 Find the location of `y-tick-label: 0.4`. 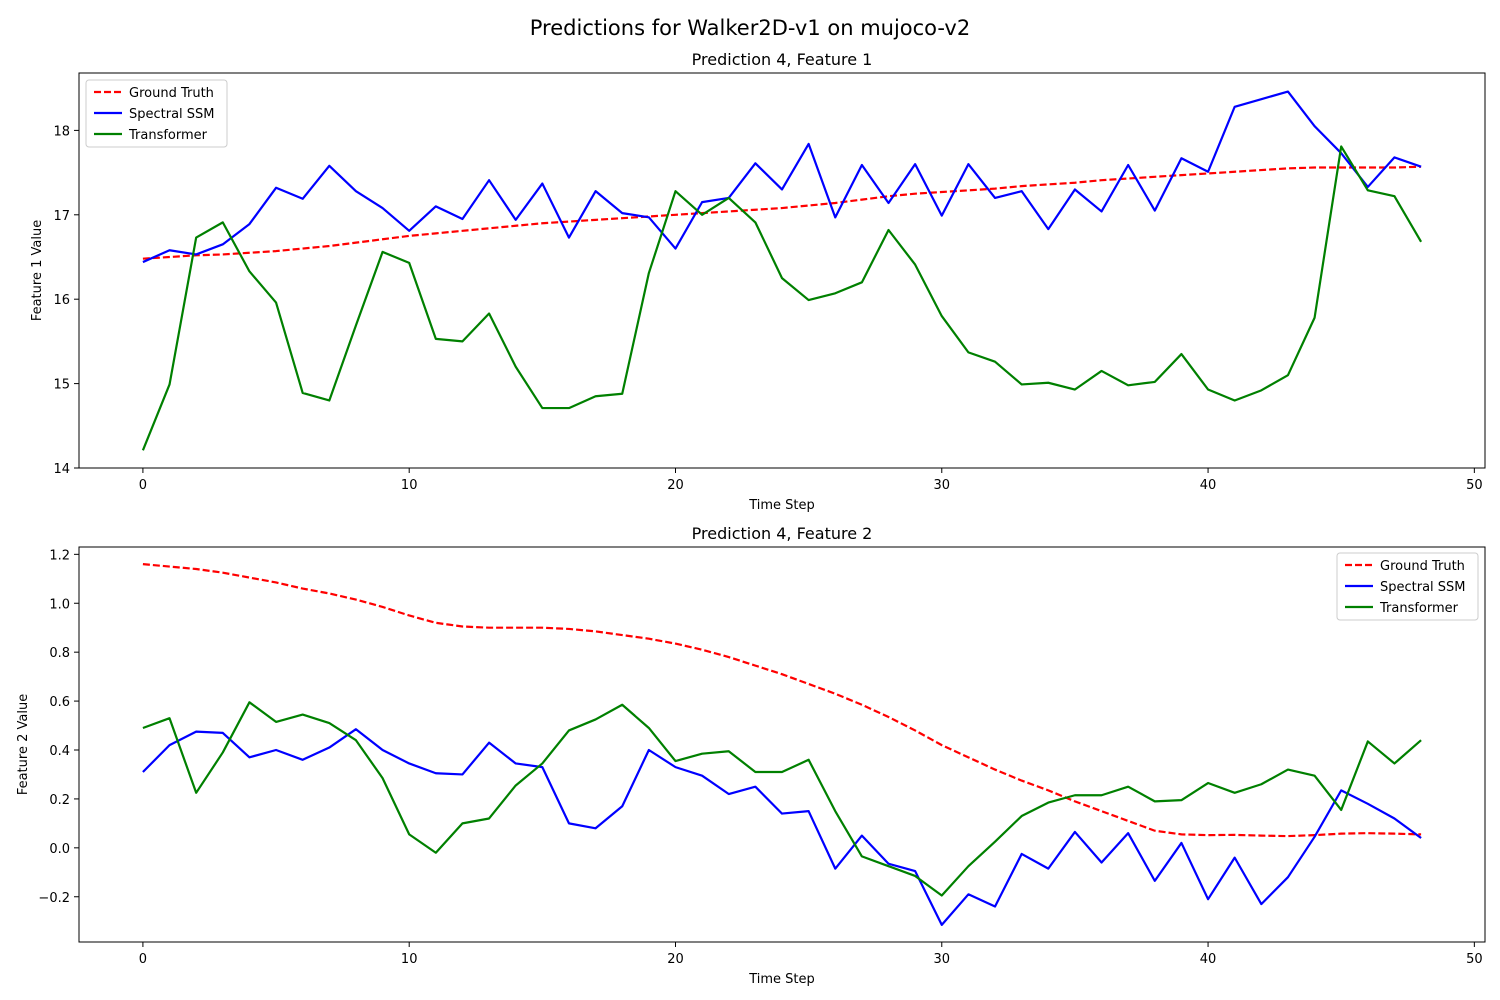

y-tick-label: 0.4 is located at coordinates (59, 751).